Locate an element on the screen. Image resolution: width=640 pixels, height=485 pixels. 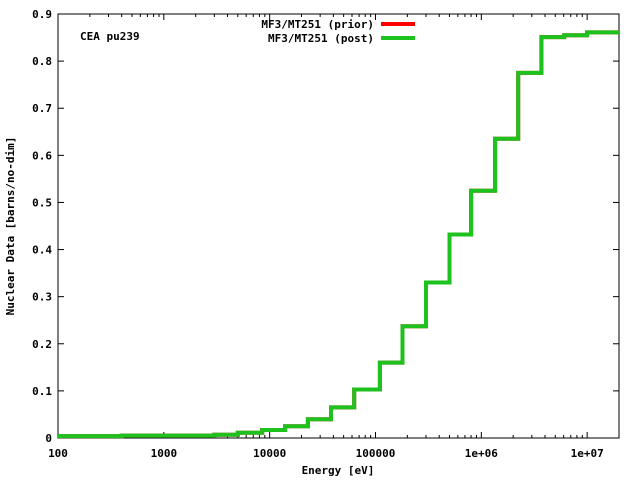
y-tick-label: 0.5 is located at coordinates (42, 202).